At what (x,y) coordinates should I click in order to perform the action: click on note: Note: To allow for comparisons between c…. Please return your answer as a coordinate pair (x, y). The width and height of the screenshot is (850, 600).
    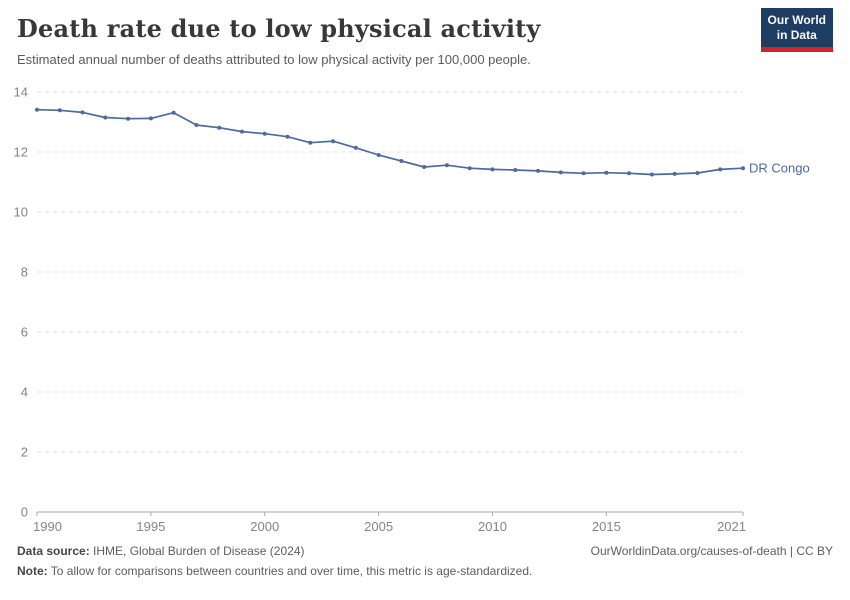
    Looking at the image, I should click on (274, 571).